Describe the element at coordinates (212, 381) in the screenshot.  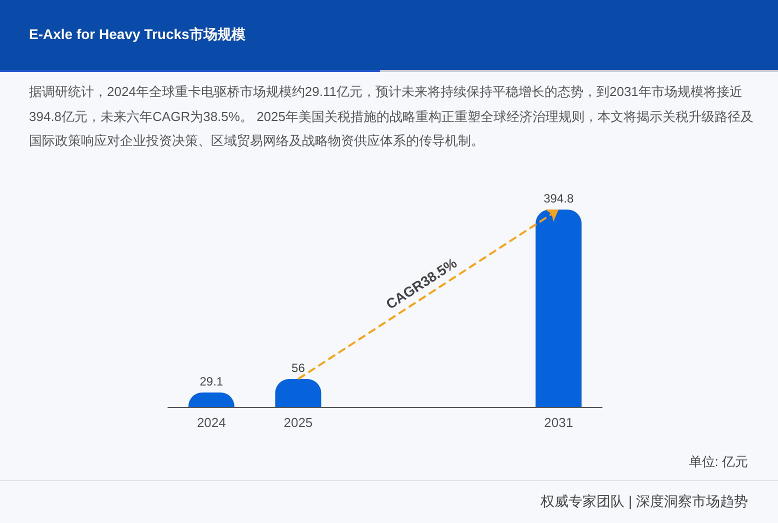
I see `data-label: 29.1` at that location.